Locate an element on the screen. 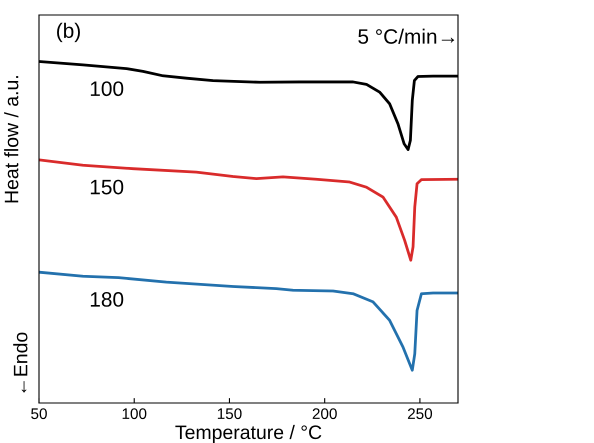 This screenshot has width=594, height=443. series-label: 100 is located at coordinates (107, 88).